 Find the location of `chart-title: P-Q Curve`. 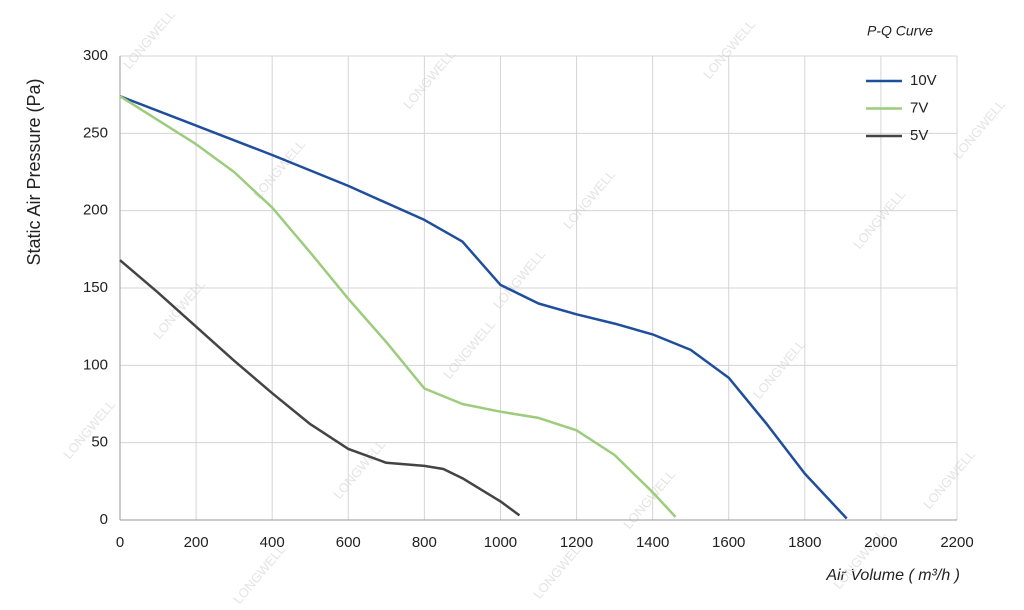

chart-title: P-Q Curve is located at coordinates (900, 31).